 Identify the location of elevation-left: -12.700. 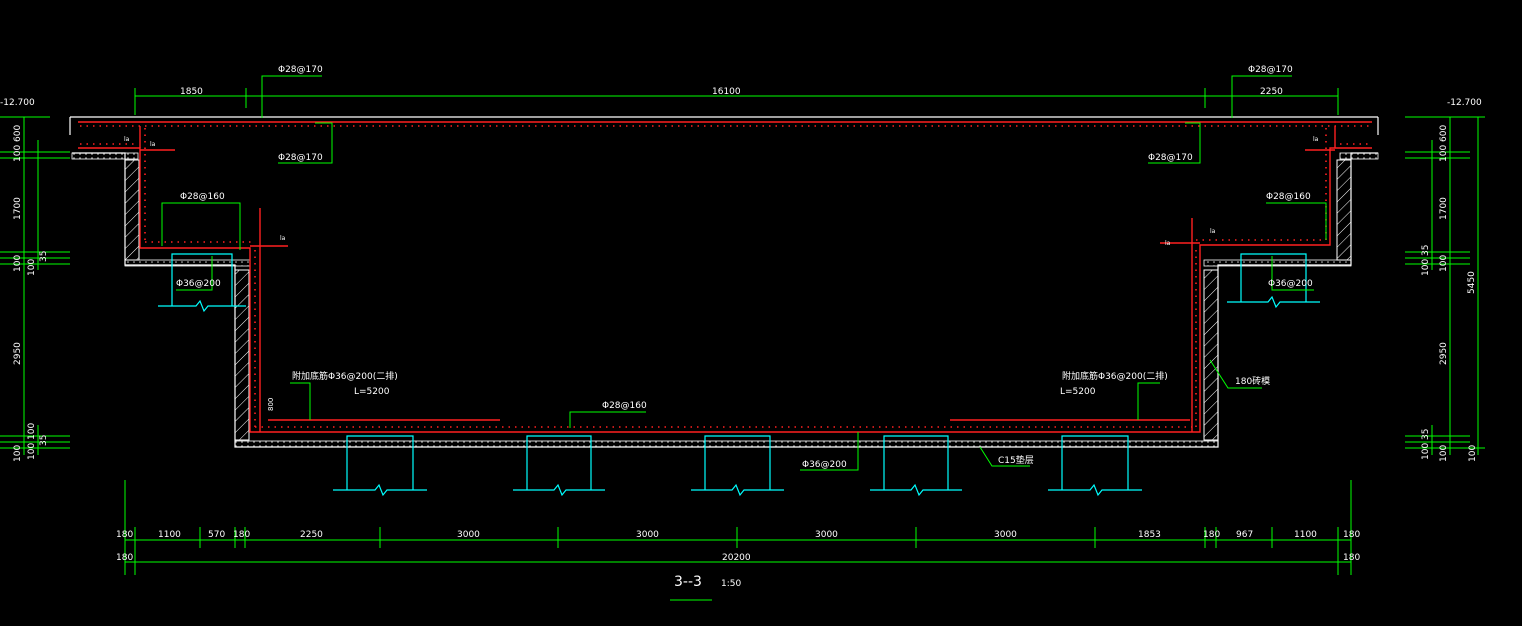
(17, 103).